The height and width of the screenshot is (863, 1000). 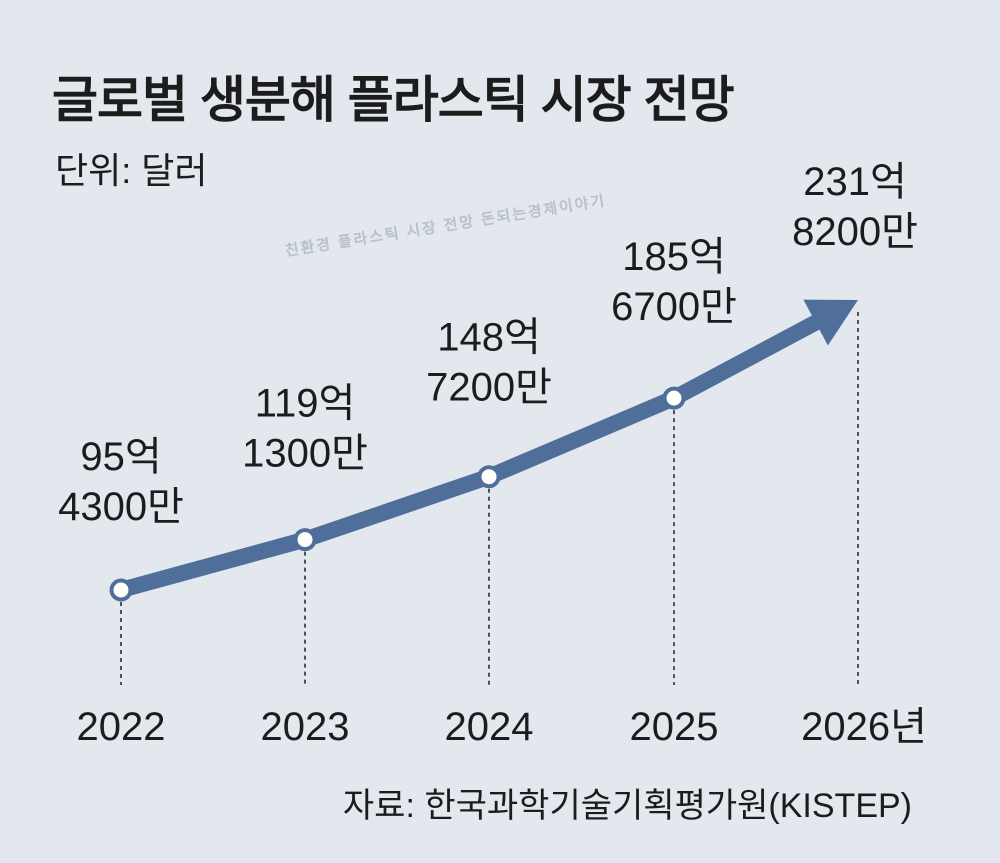 I want to click on x-tick-labels: 2022 2023 2024 2025 2026년, so click(x=502, y=727).